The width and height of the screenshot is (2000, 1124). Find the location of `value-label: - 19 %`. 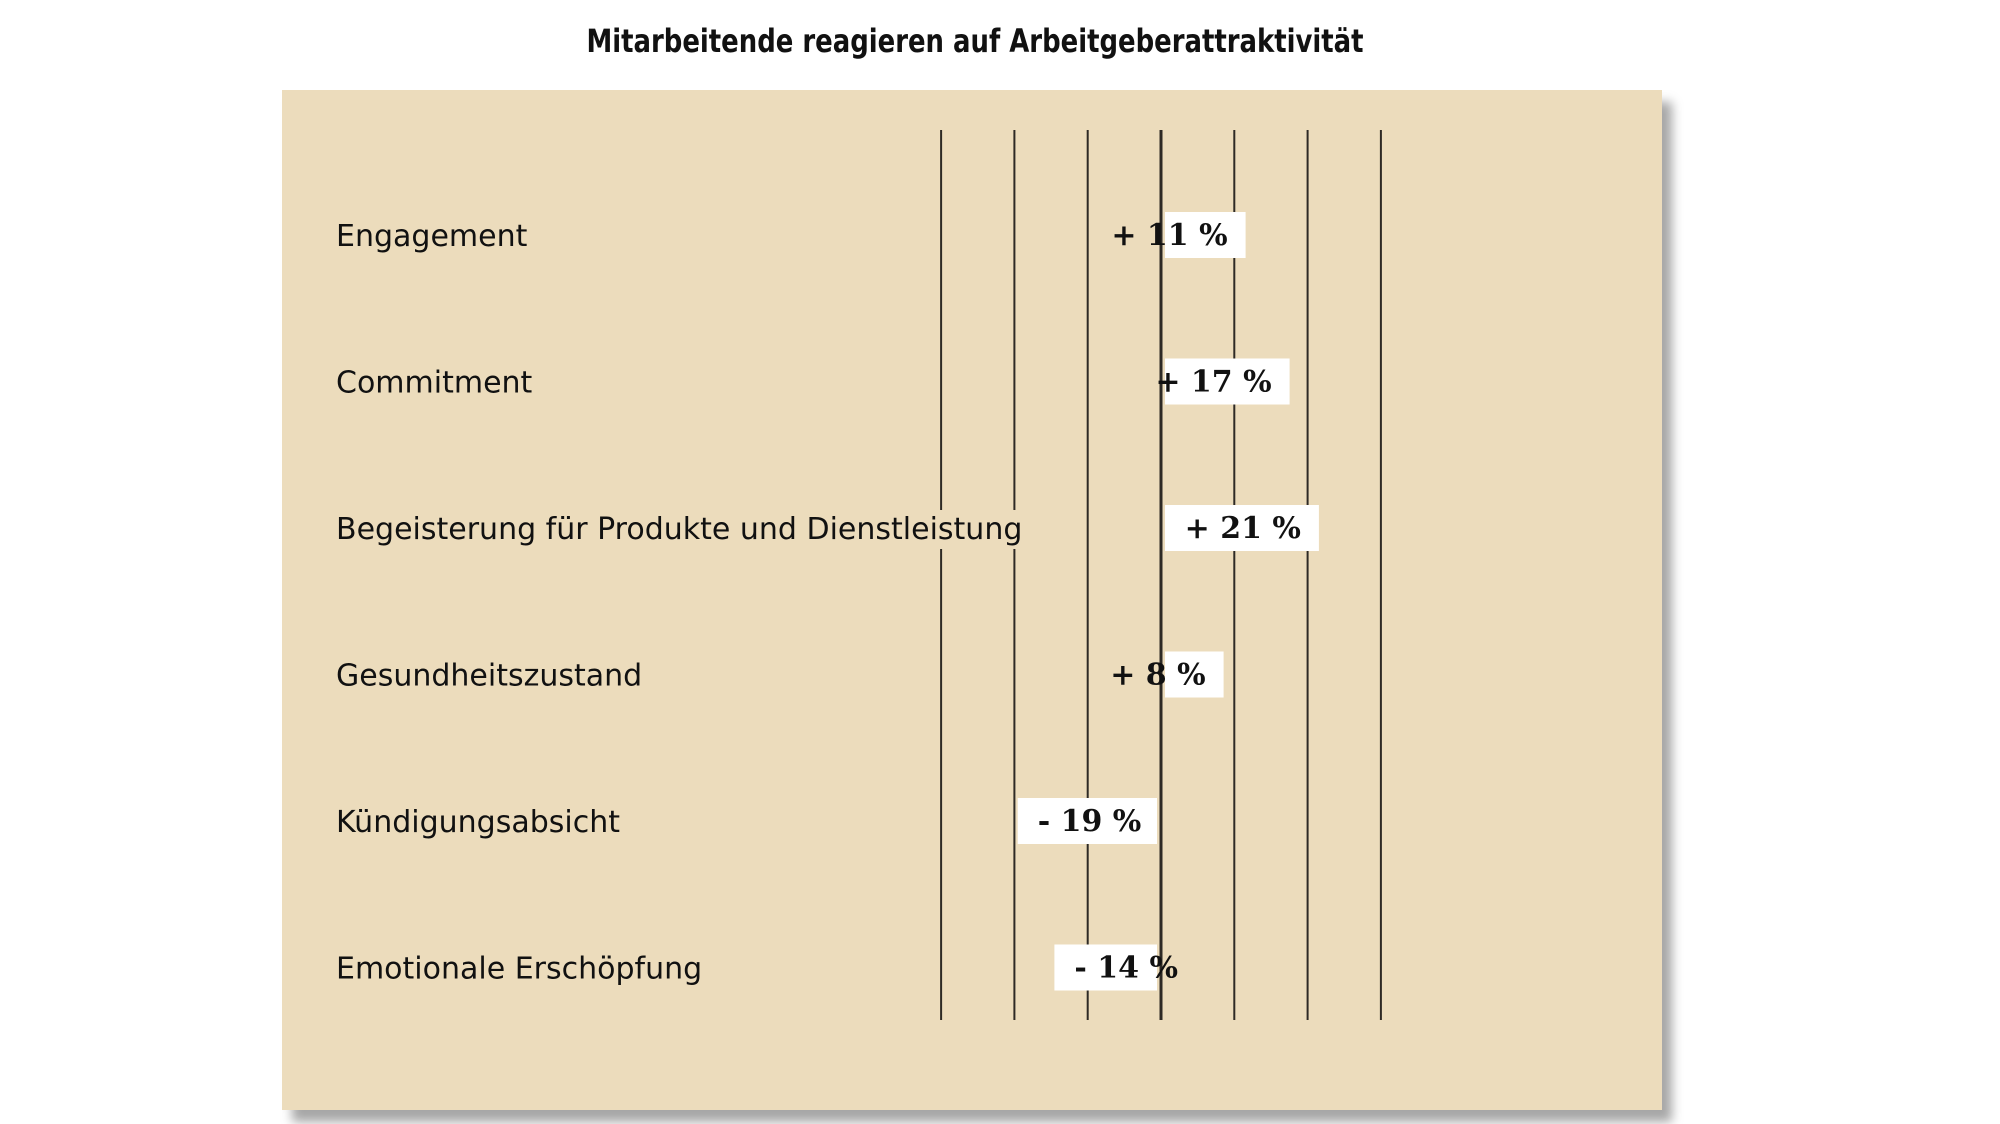

value-label: - 19 % is located at coordinates (1090, 821).